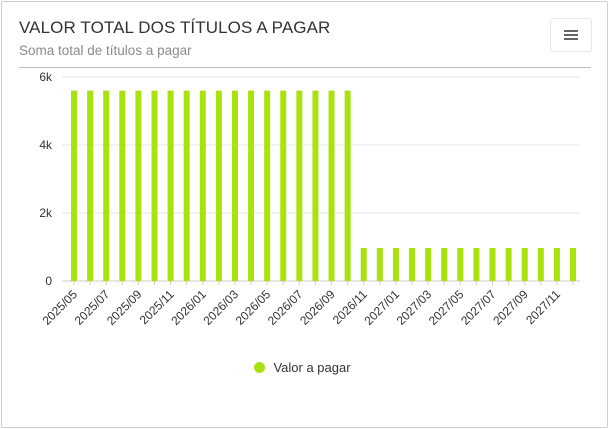 This screenshot has height=429, width=609. What do you see at coordinates (510, 307) in the screenshot?
I see `x-tick-label: 2027/09` at bounding box center [510, 307].